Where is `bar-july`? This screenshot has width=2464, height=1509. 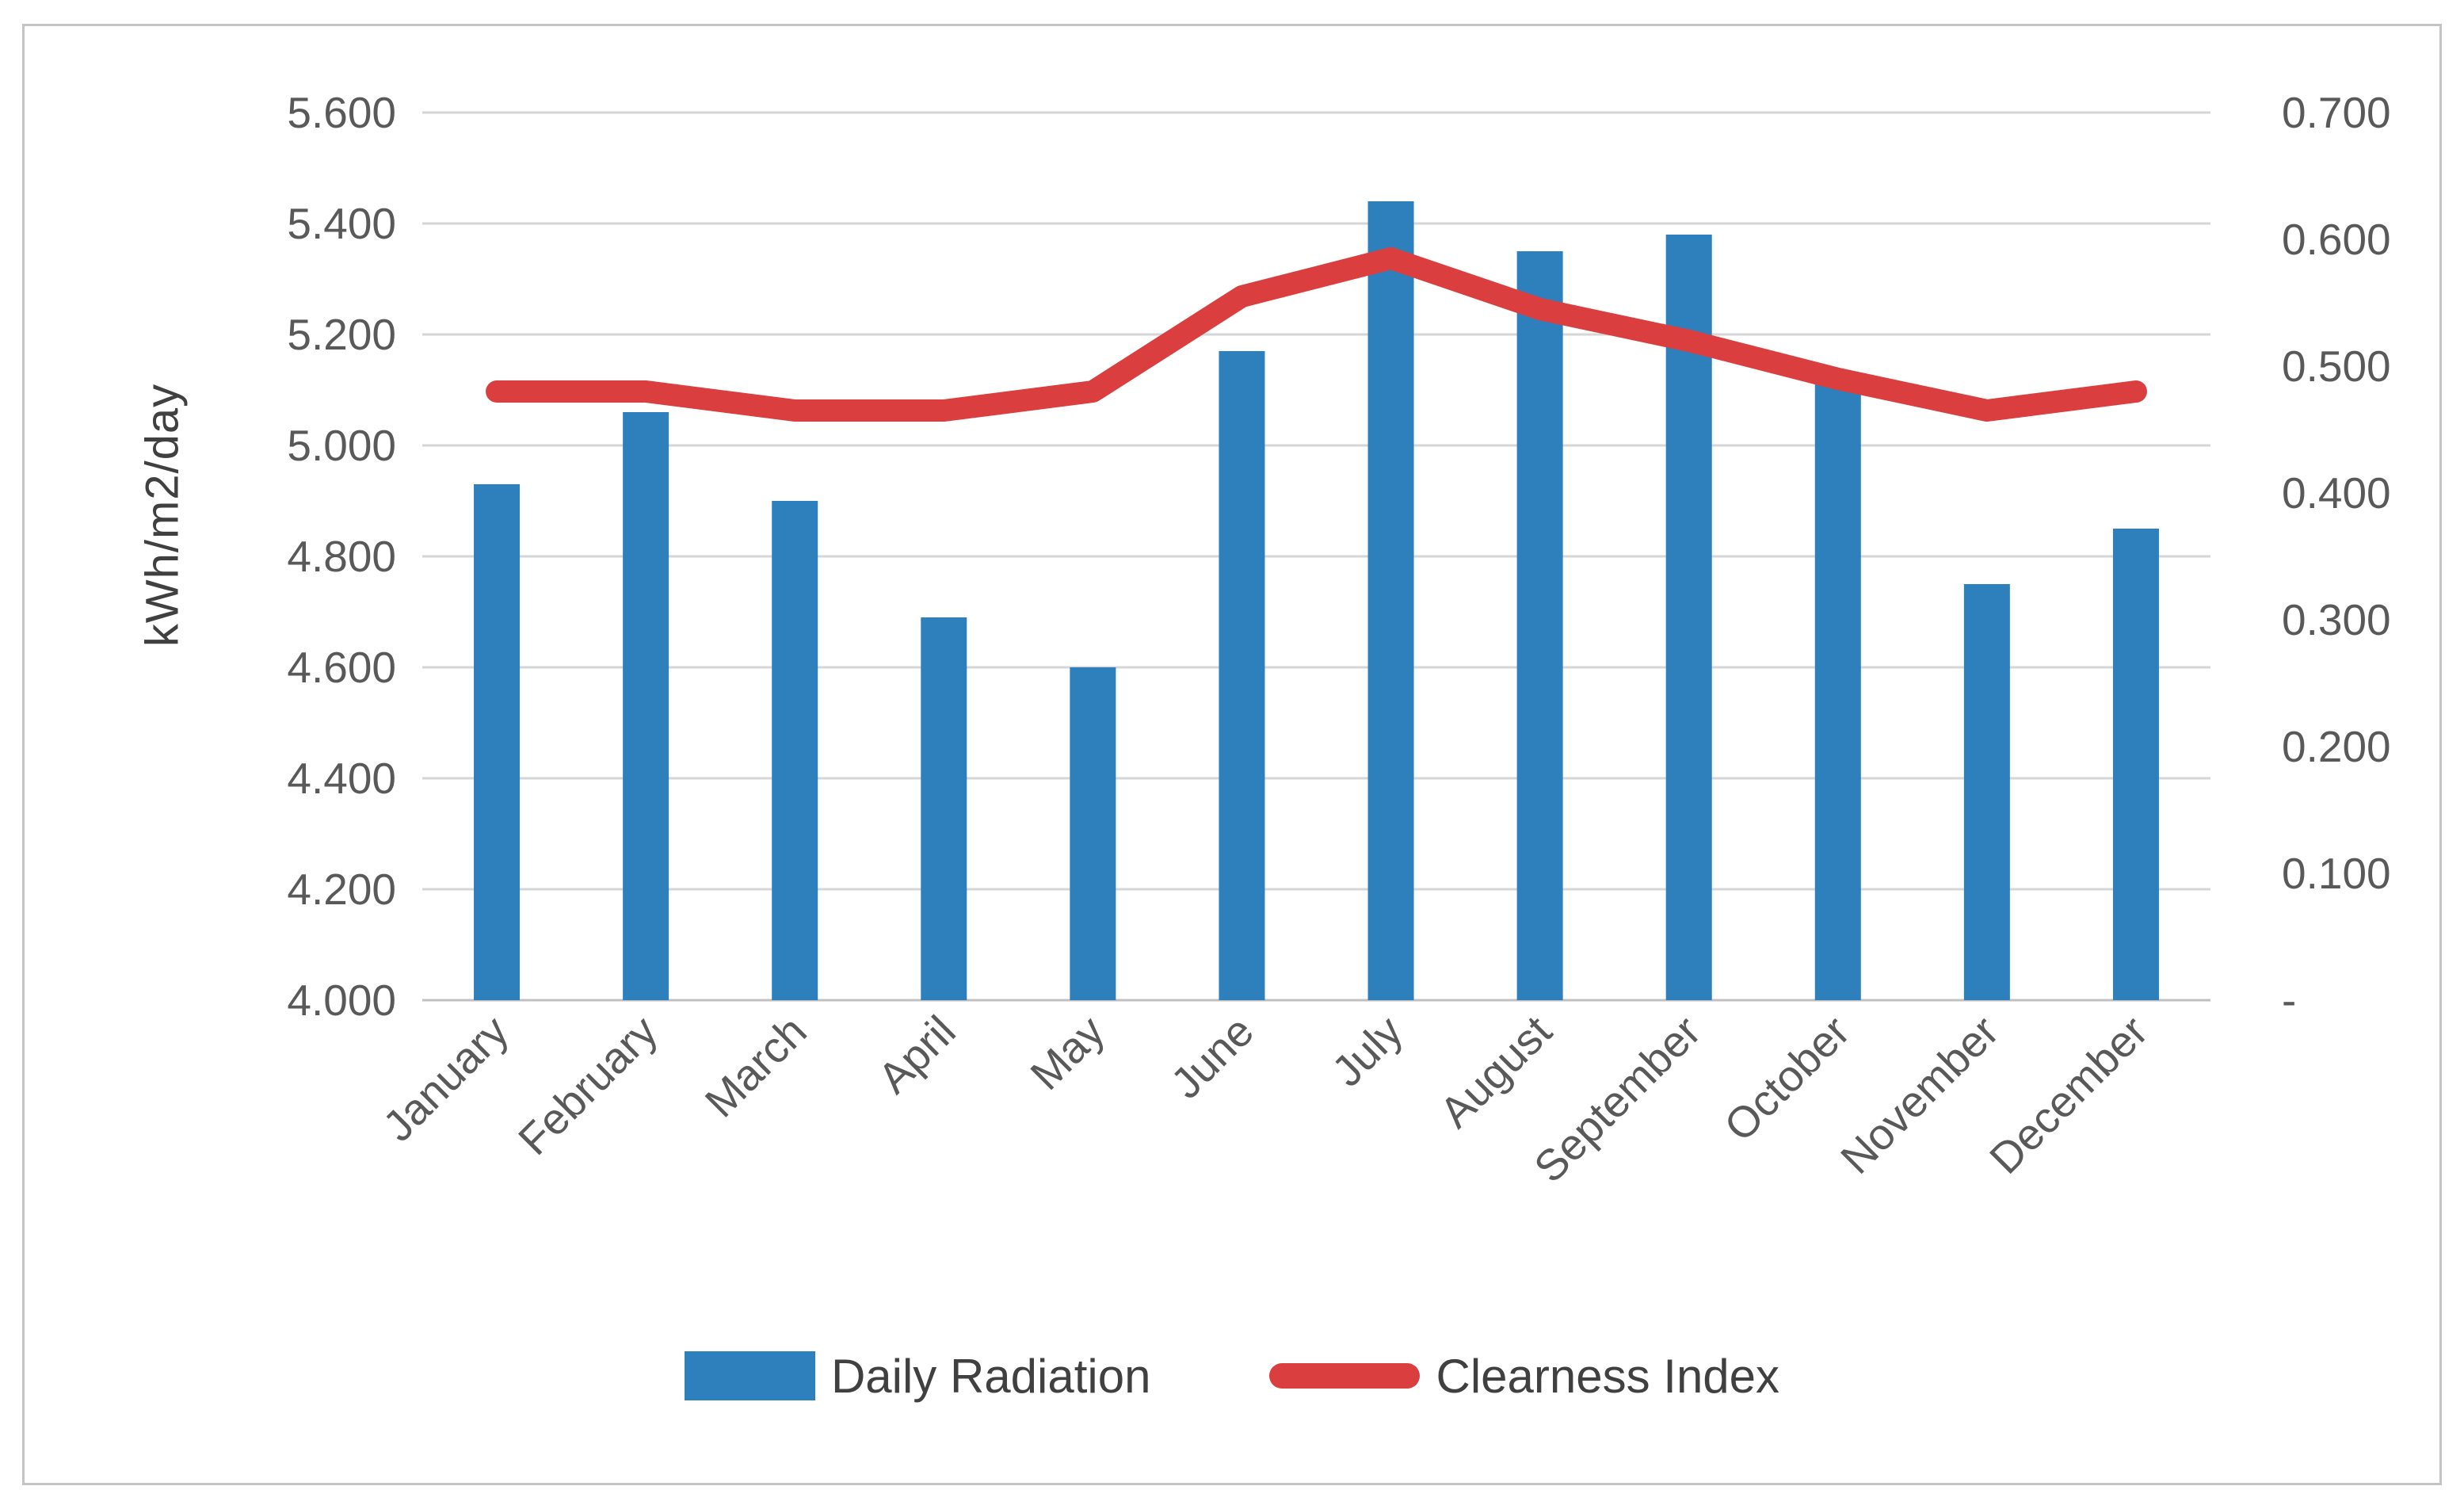 bar-july is located at coordinates (1390, 600).